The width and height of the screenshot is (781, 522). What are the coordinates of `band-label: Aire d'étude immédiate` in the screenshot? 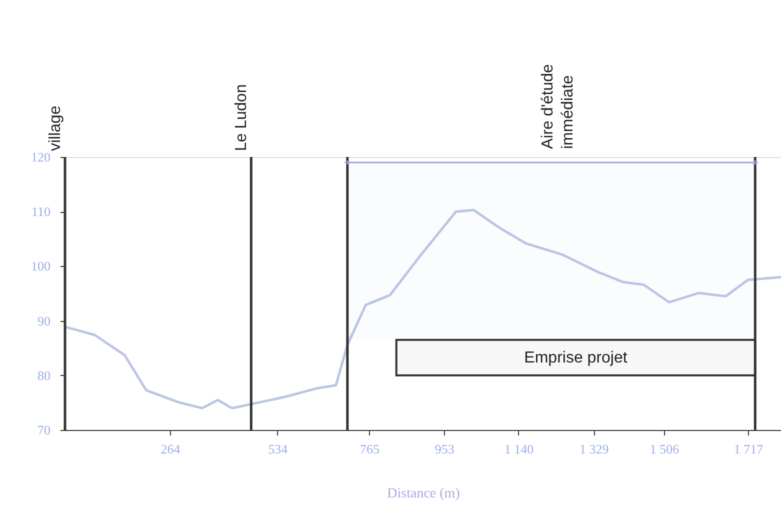 It's located at (557, 106).